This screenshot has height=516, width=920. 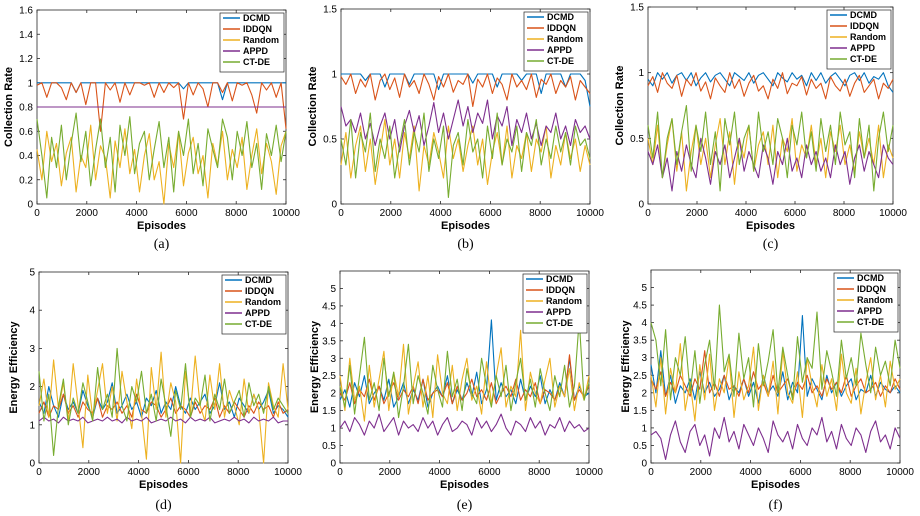 I want to click on y-tick-label: 1.6, so click(x=26, y=11).